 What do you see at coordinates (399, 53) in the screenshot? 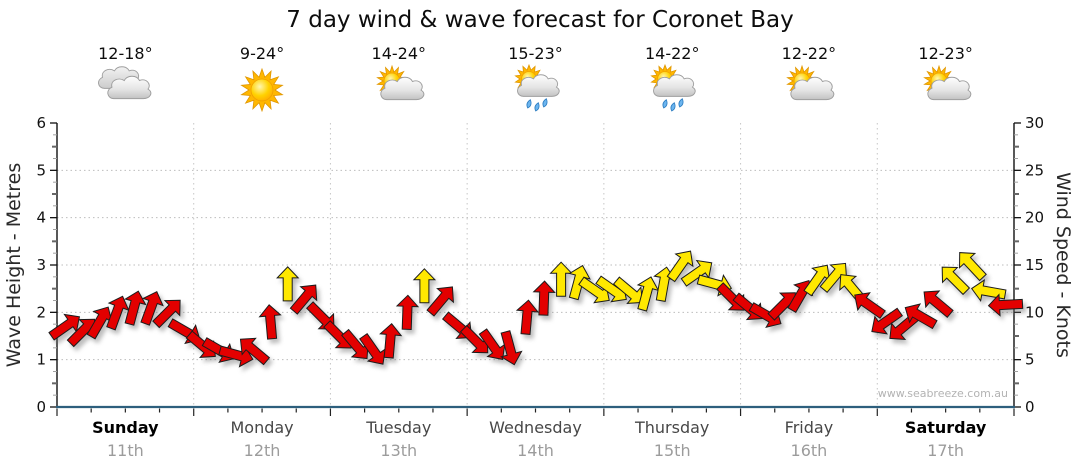
I see `temperature-range: 14-24°` at bounding box center [399, 53].